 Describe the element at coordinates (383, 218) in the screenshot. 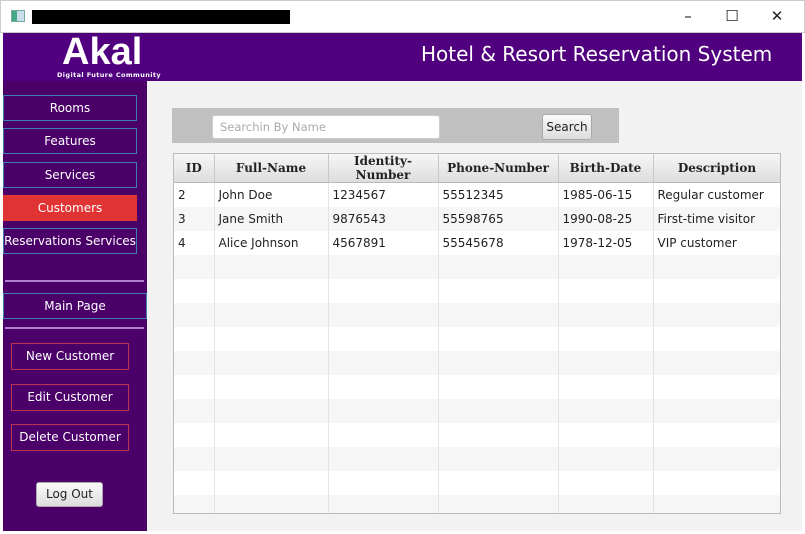

I see `table-cell: 9876543` at that location.